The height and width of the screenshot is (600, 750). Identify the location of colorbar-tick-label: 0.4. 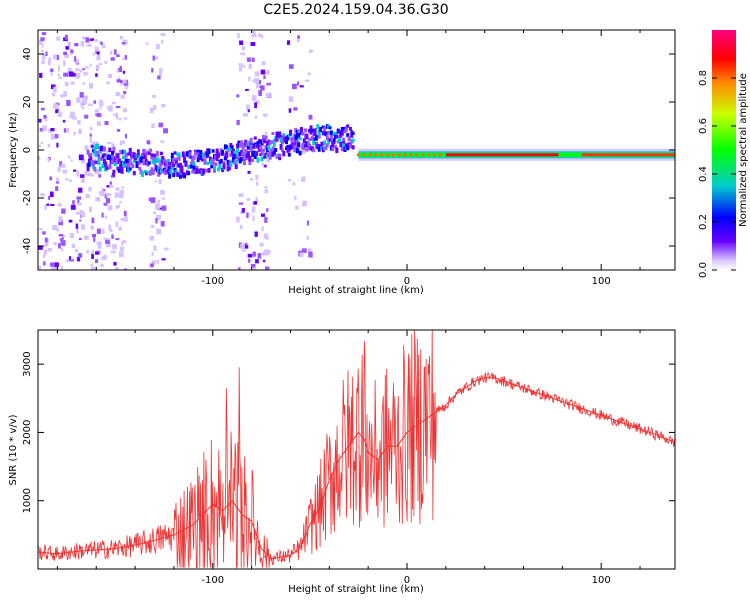
(703, 174).